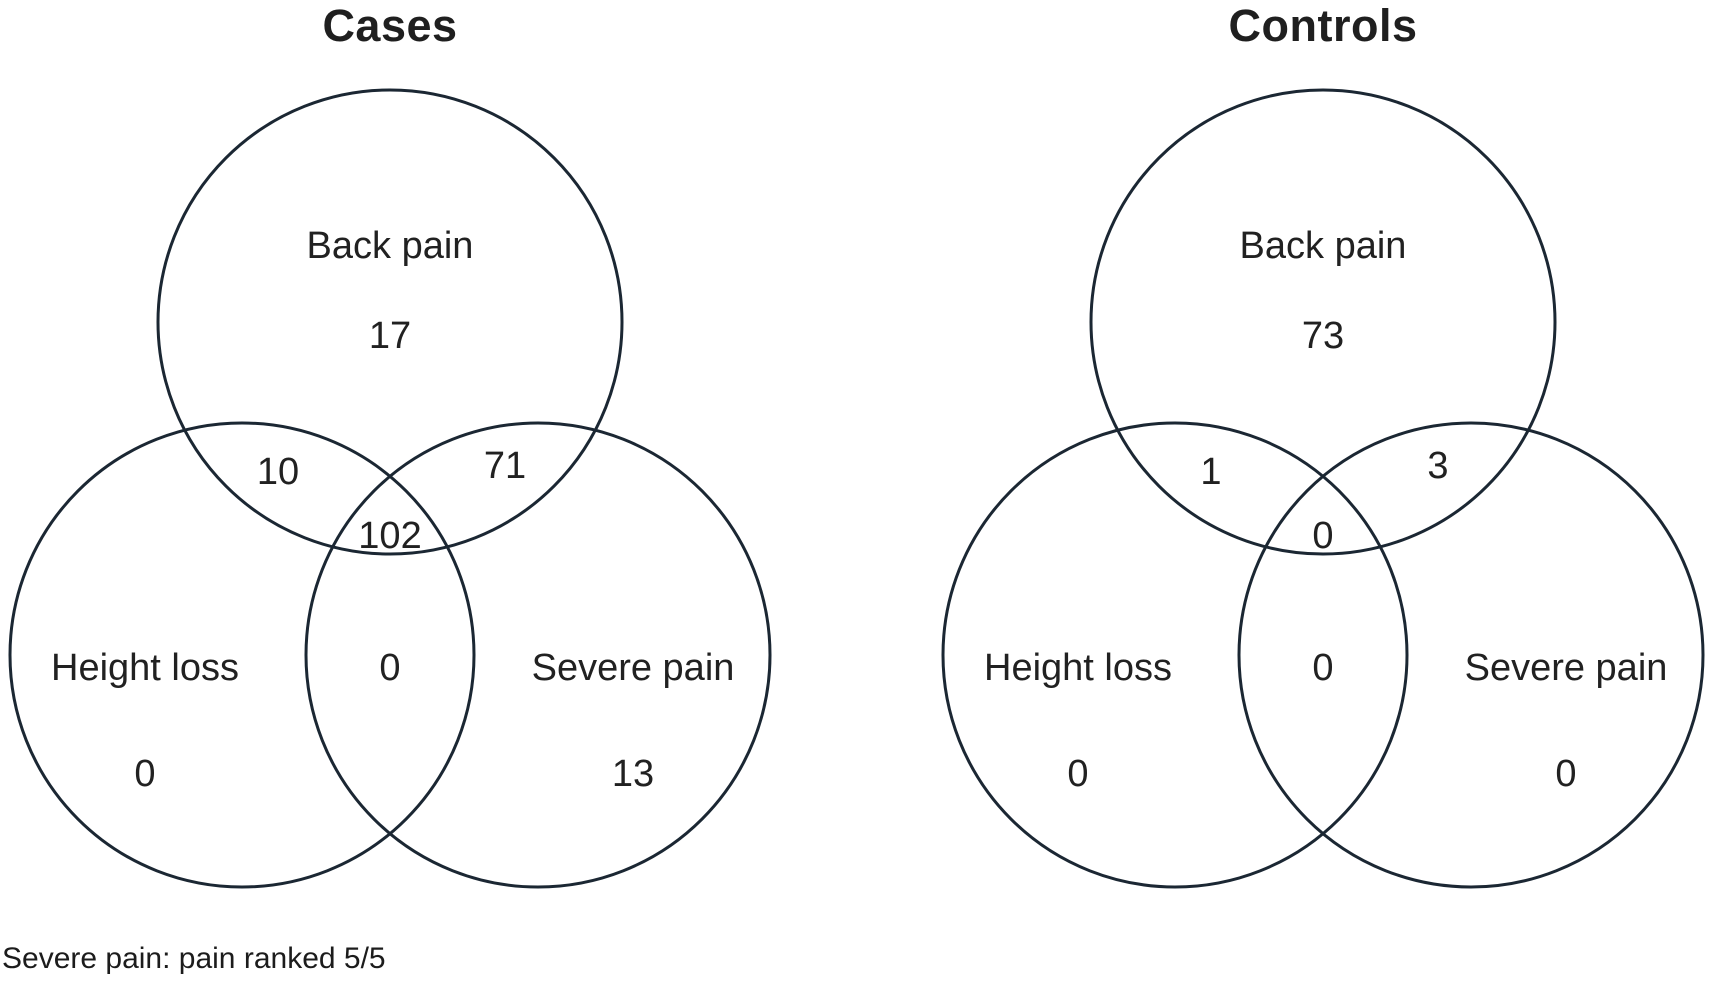 This screenshot has height=986, width=1710. I want to click on diagram-title-cases: Cases, so click(390, 25).